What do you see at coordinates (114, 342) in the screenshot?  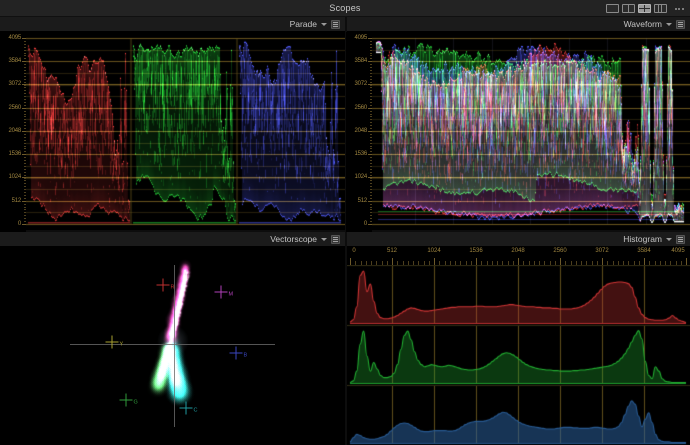 I see `vectorscope-target-y: Y` at bounding box center [114, 342].